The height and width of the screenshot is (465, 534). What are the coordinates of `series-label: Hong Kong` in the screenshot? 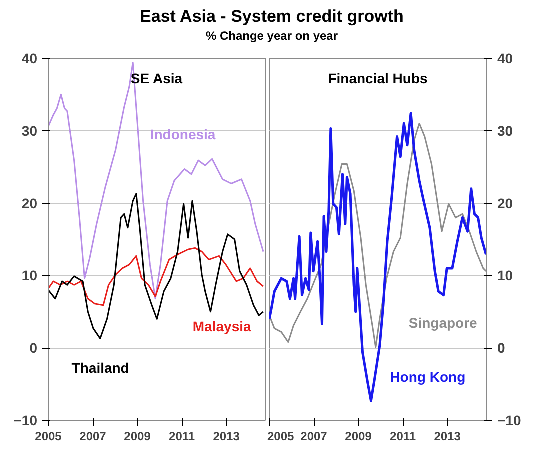 It's located at (428, 377).